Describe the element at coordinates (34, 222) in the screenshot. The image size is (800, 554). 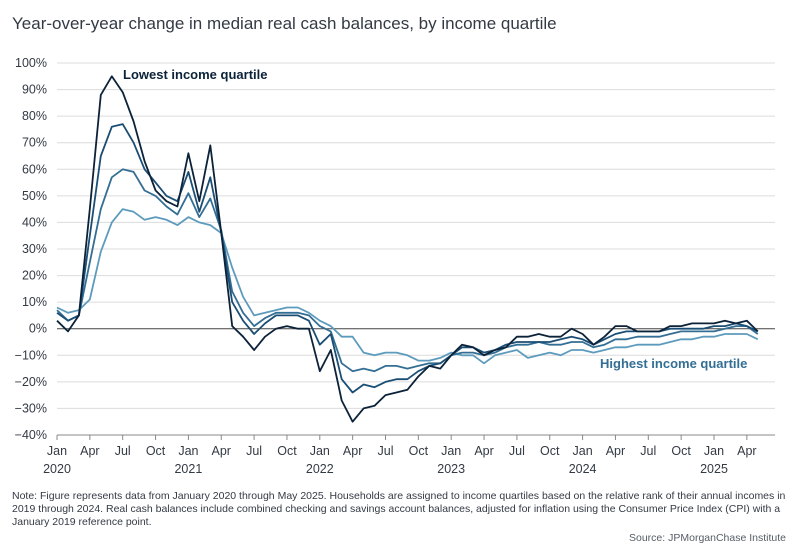
I see `y-tick-label: 40%` at that location.